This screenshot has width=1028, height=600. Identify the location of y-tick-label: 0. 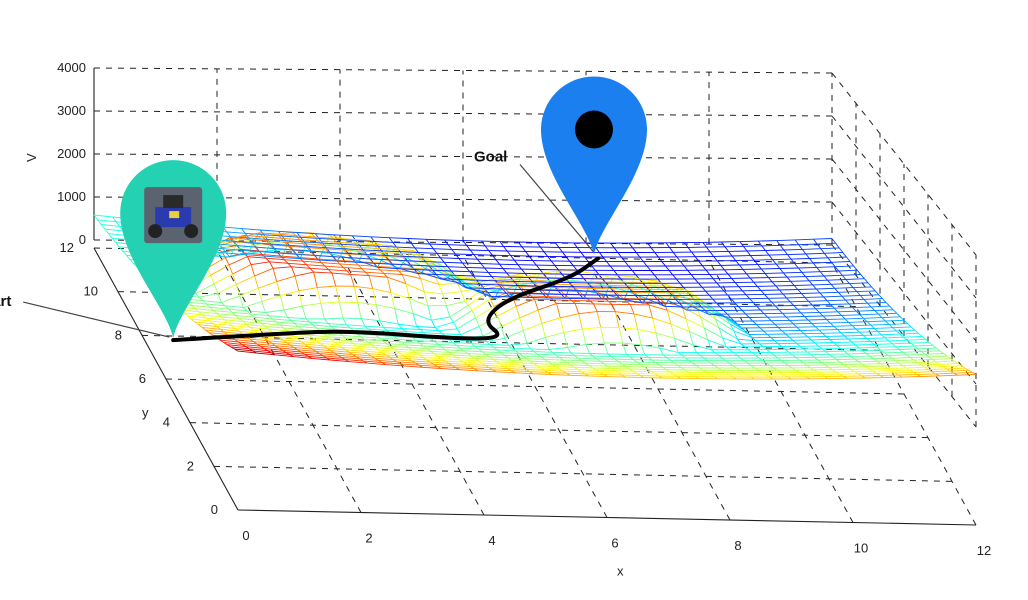
(214, 509).